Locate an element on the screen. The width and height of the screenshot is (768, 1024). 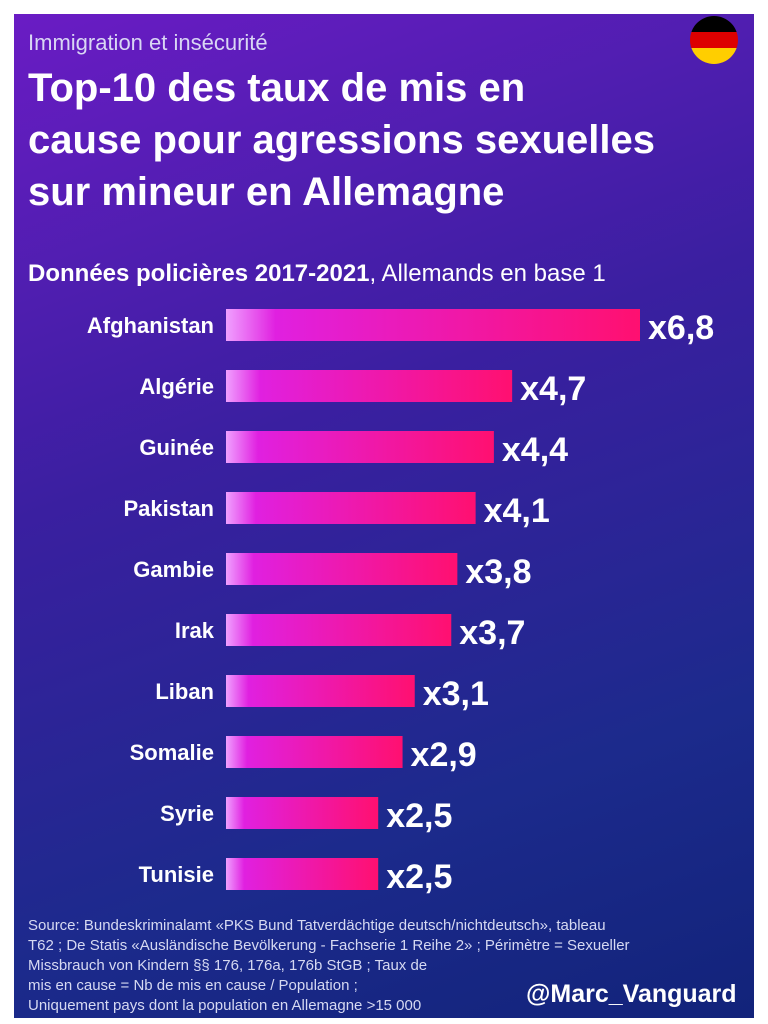
category-label: Gambie is located at coordinates (173, 569).